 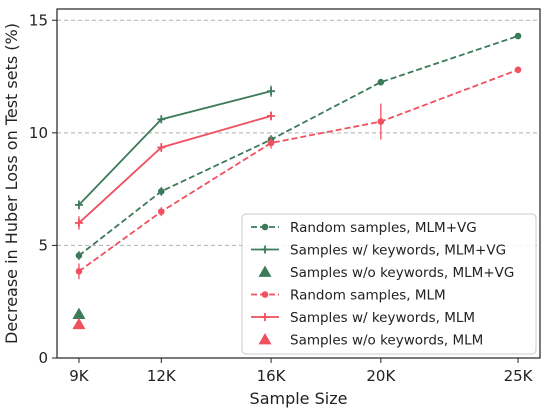 I want to click on legend-label: Samples w/o keywords, MLM, so click(x=386, y=341).